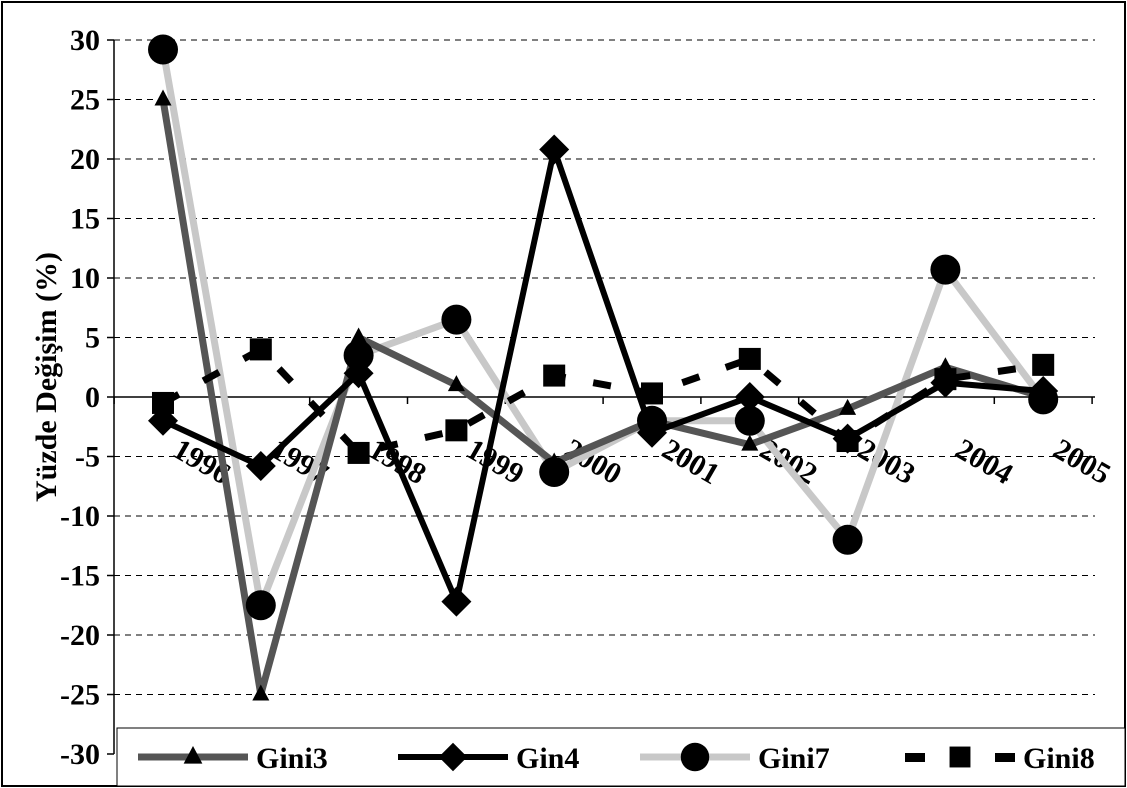  Describe the element at coordinates (794, 758) in the screenshot. I see `legend-label-gini7: Gini7` at that location.